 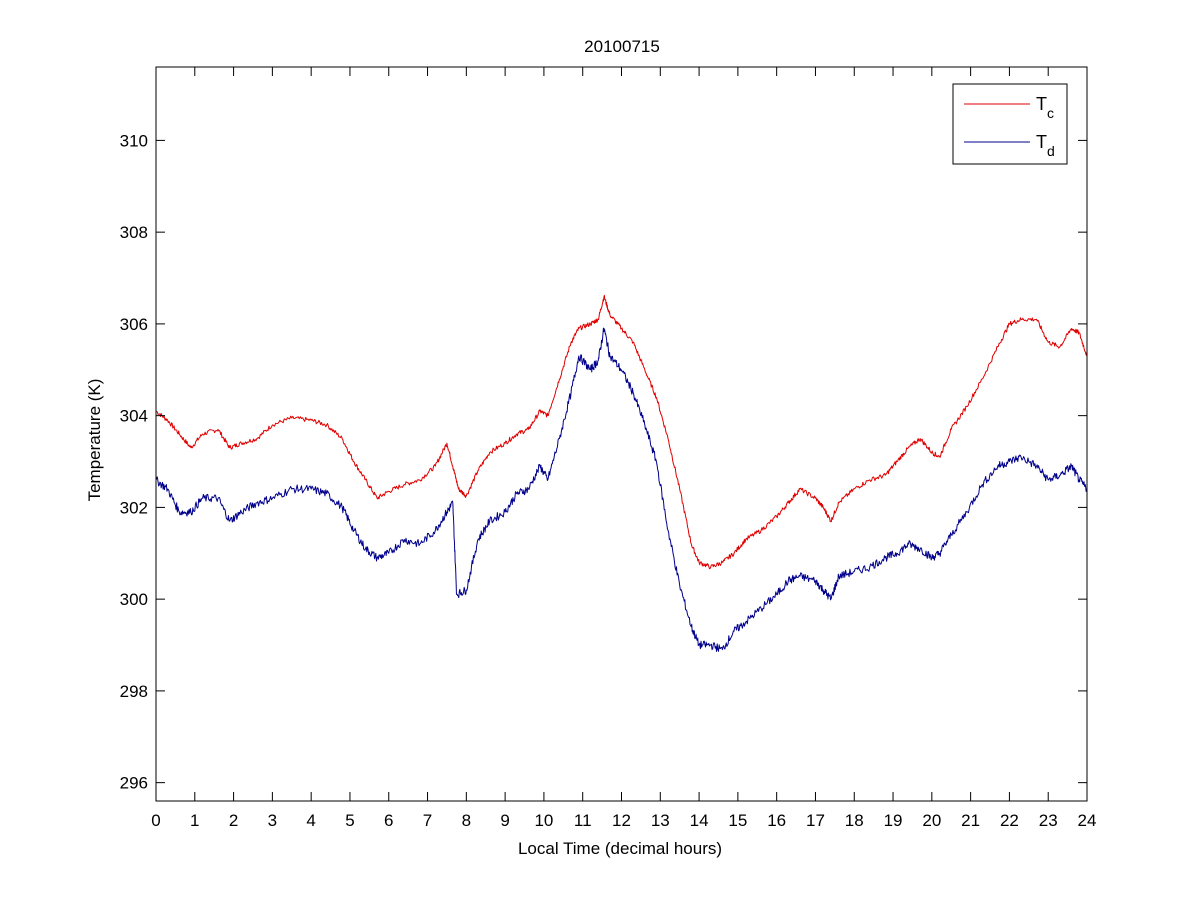 What do you see at coordinates (699, 820) in the screenshot?
I see `x-tick-label: 14` at bounding box center [699, 820].